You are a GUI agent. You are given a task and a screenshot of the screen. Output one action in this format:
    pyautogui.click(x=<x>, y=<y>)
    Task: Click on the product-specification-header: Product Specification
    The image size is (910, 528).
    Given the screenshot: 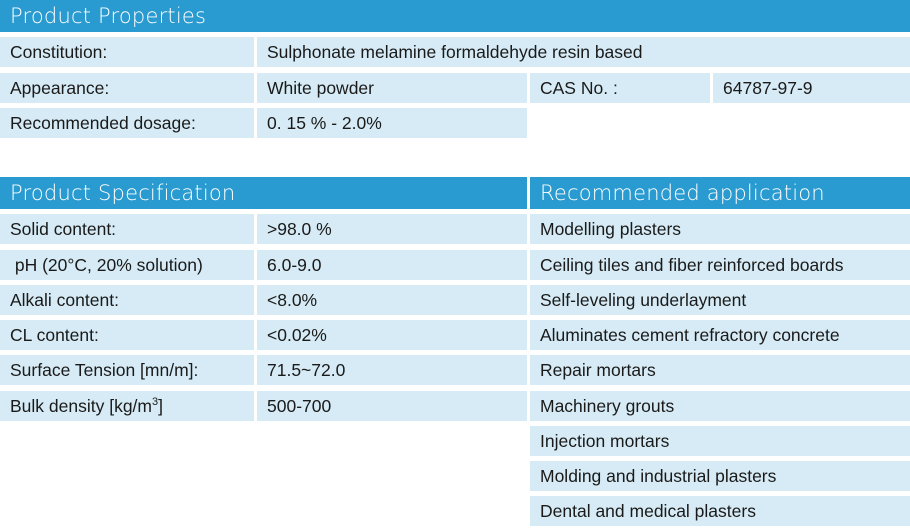 What is the action you would take?
    pyautogui.click(x=263, y=193)
    